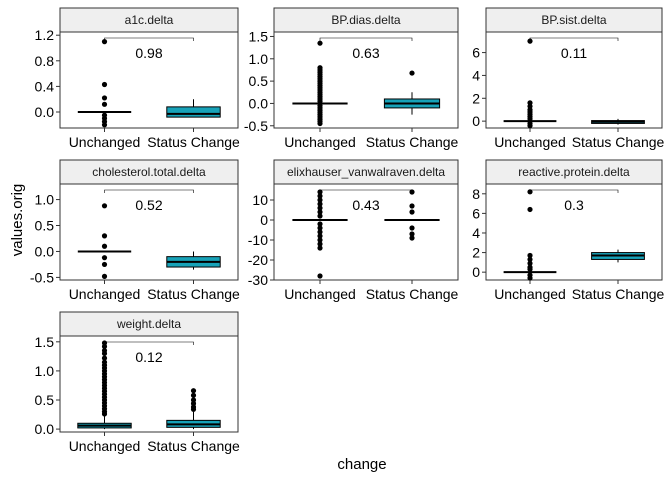  I want to click on facet-title: weight.delta, so click(148, 324).